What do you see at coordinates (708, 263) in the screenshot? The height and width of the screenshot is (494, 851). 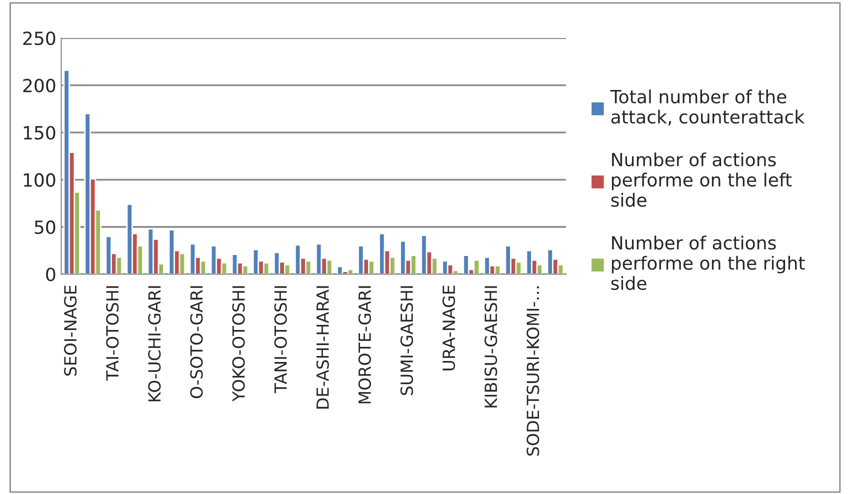 I see `legend-label: Number of actions performe on the right side` at bounding box center [708, 263].